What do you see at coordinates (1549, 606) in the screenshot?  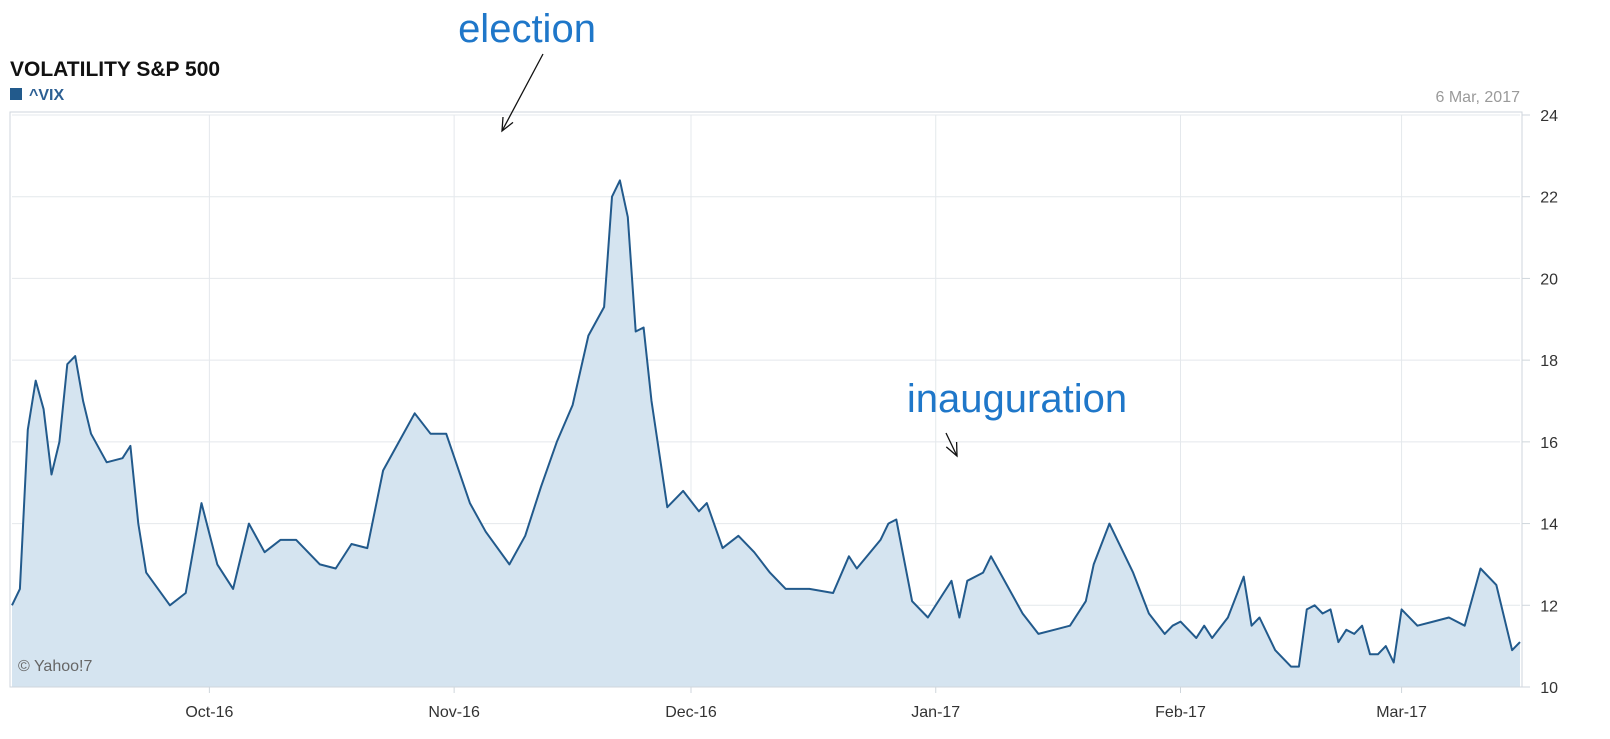 I see `y-tick-label: 12` at bounding box center [1549, 606].